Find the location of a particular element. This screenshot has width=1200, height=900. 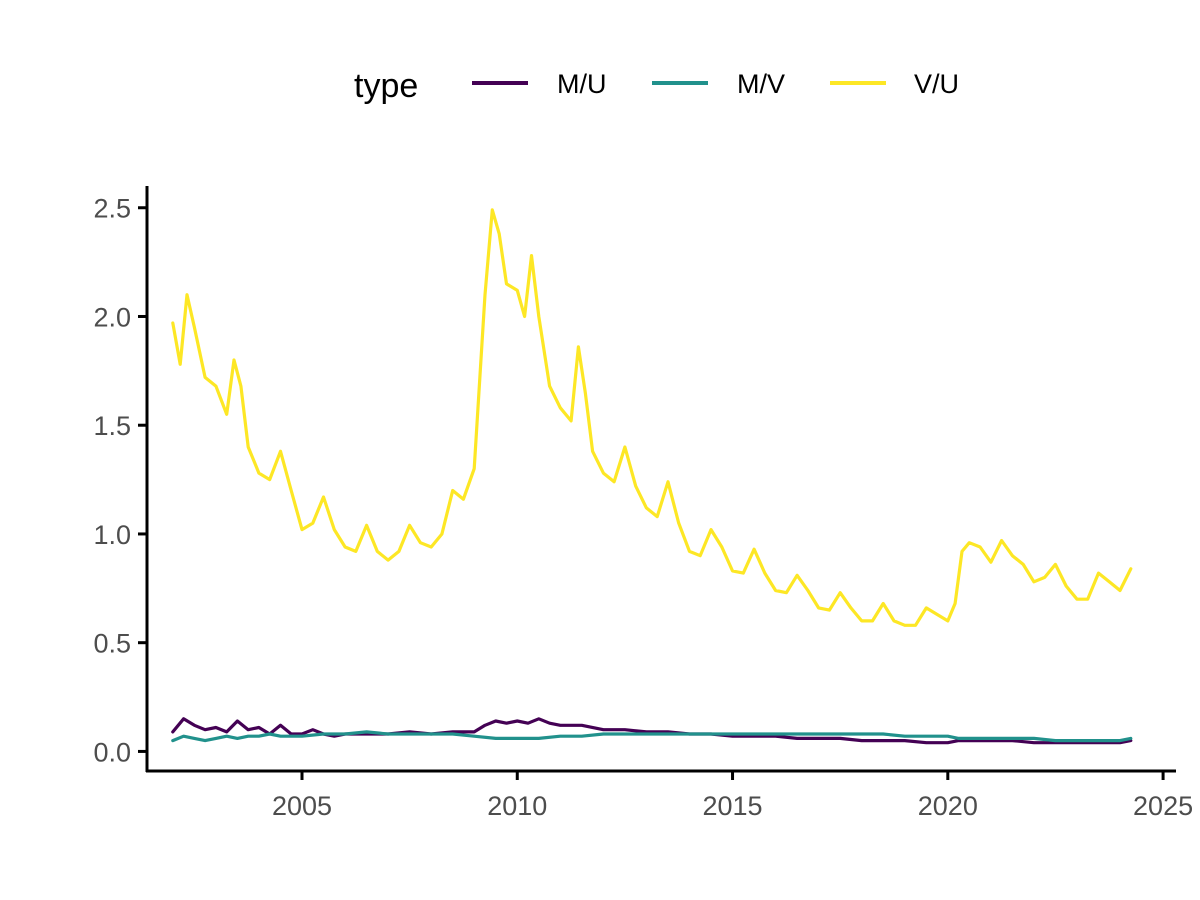

x-tick-label: 2015 is located at coordinates (733, 806).